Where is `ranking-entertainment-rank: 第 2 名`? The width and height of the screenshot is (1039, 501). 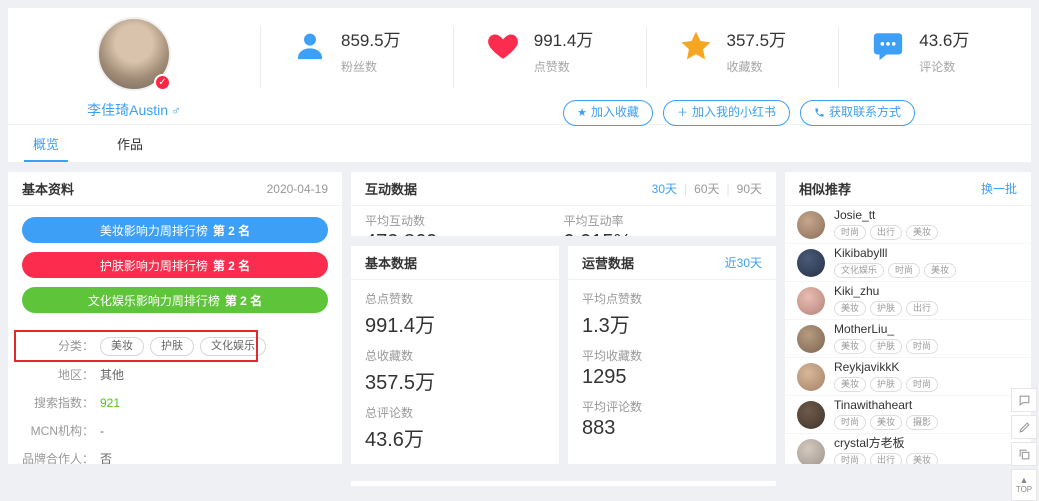
ranking-entertainment-rank: 第 2 名 is located at coordinates (243, 300).